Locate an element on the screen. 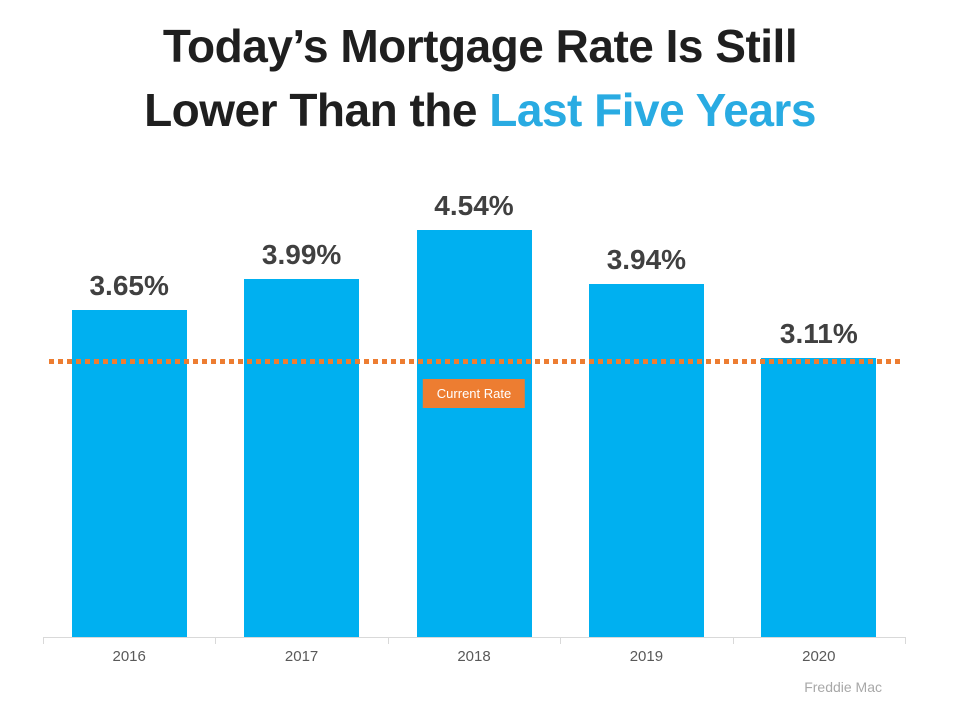  x-tick-label-2020: 2020 is located at coordinates (819, 656).